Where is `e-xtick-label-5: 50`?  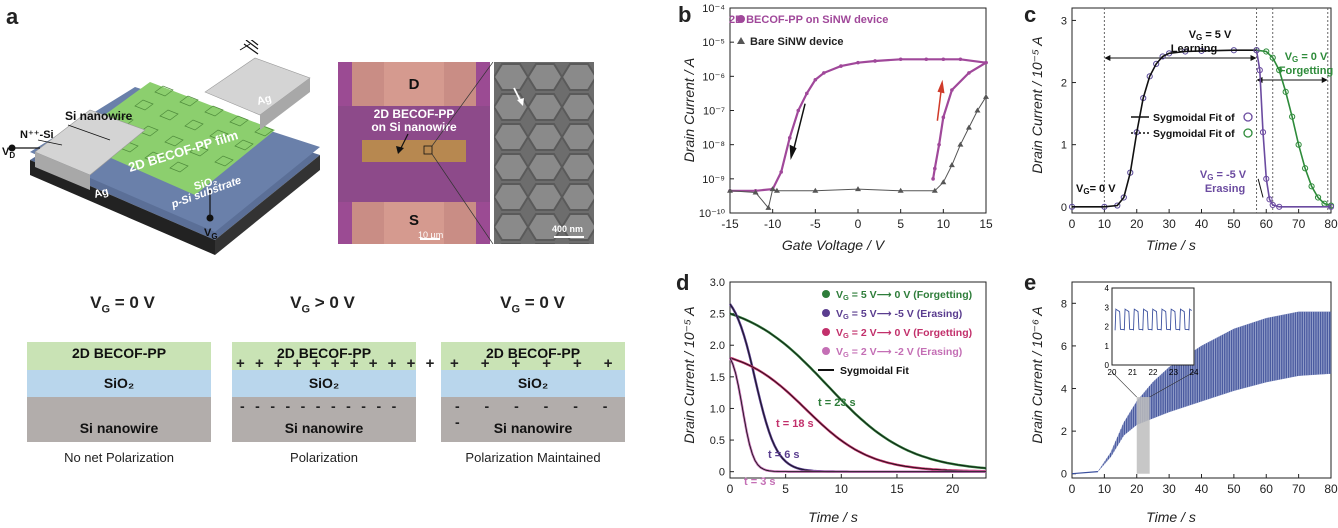
e-xtick-label-5: 50 is located at coordinates (1234, 489).